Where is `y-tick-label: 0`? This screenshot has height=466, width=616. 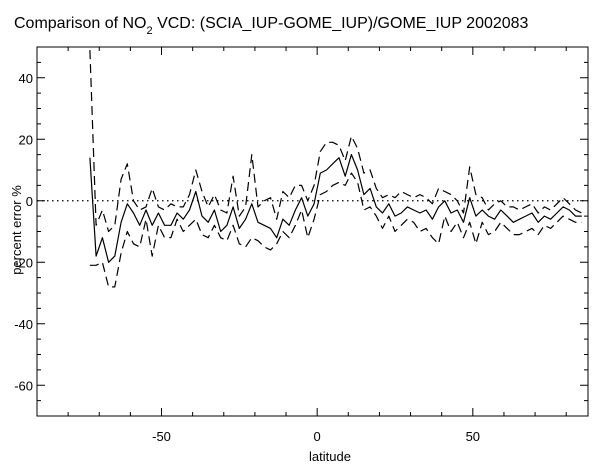 y-tick-label: 0 is located at coordinates (29, 201).